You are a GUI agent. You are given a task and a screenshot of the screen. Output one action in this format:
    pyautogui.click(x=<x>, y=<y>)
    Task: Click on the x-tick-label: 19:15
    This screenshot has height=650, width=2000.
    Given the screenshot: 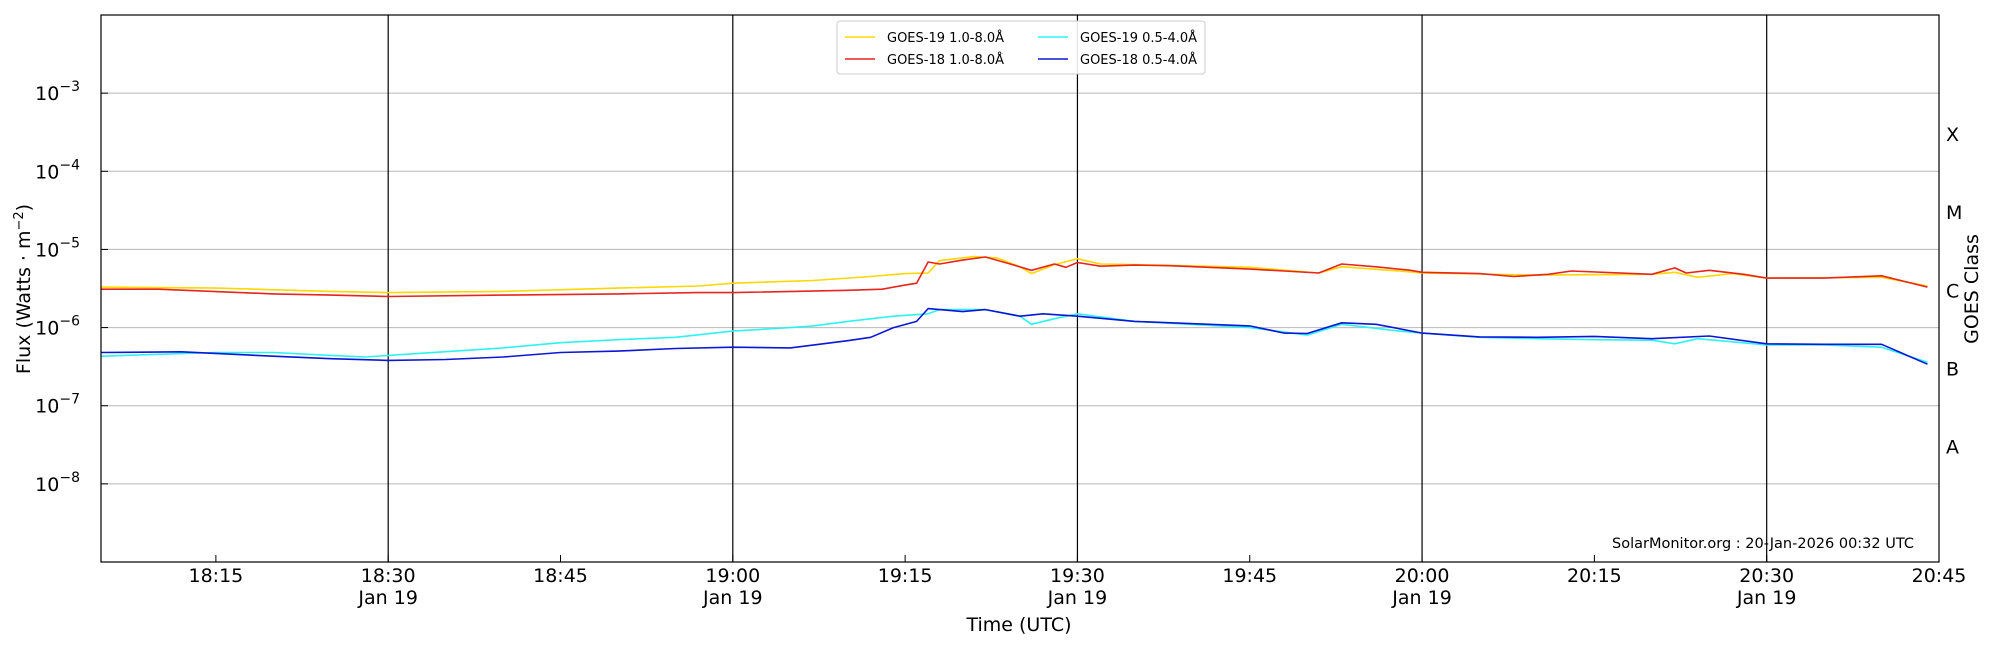 What is the action you would take?
    pyautogui.click(x=905, y=576)
    